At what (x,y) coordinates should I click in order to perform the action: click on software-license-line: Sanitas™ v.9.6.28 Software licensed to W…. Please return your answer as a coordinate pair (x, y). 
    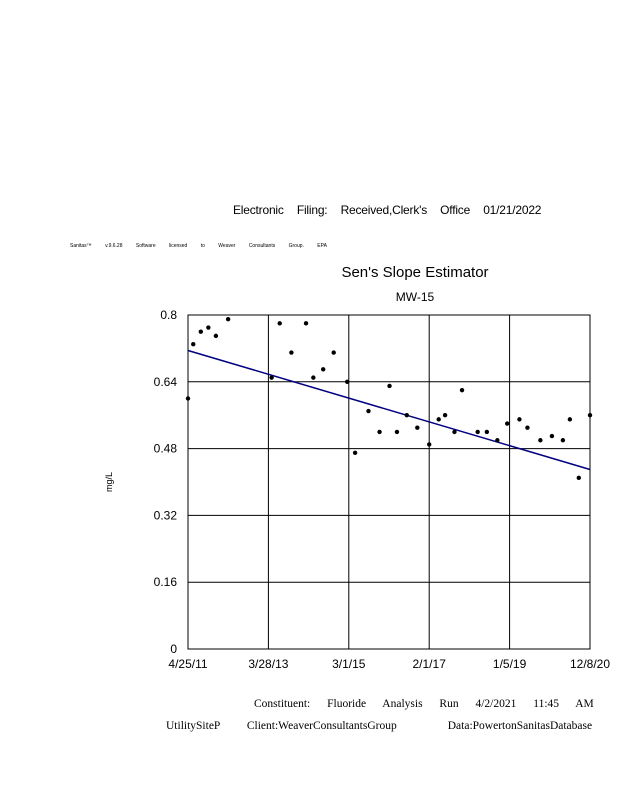
    Looking at the image, I should click on (198, 246).